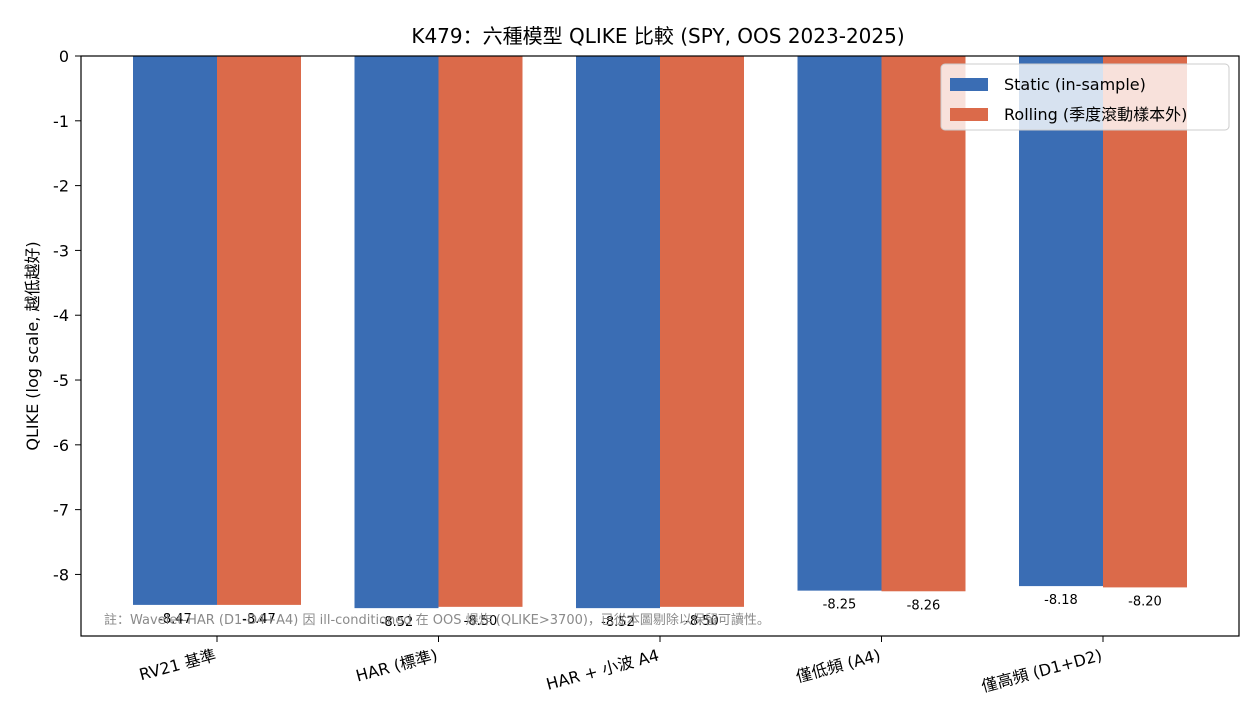 The width and height of the screenshot is (1260, 728). Describe the element at coordinates (61, 315) in the screenshot. I see `y-tick-label: -4` at that location.